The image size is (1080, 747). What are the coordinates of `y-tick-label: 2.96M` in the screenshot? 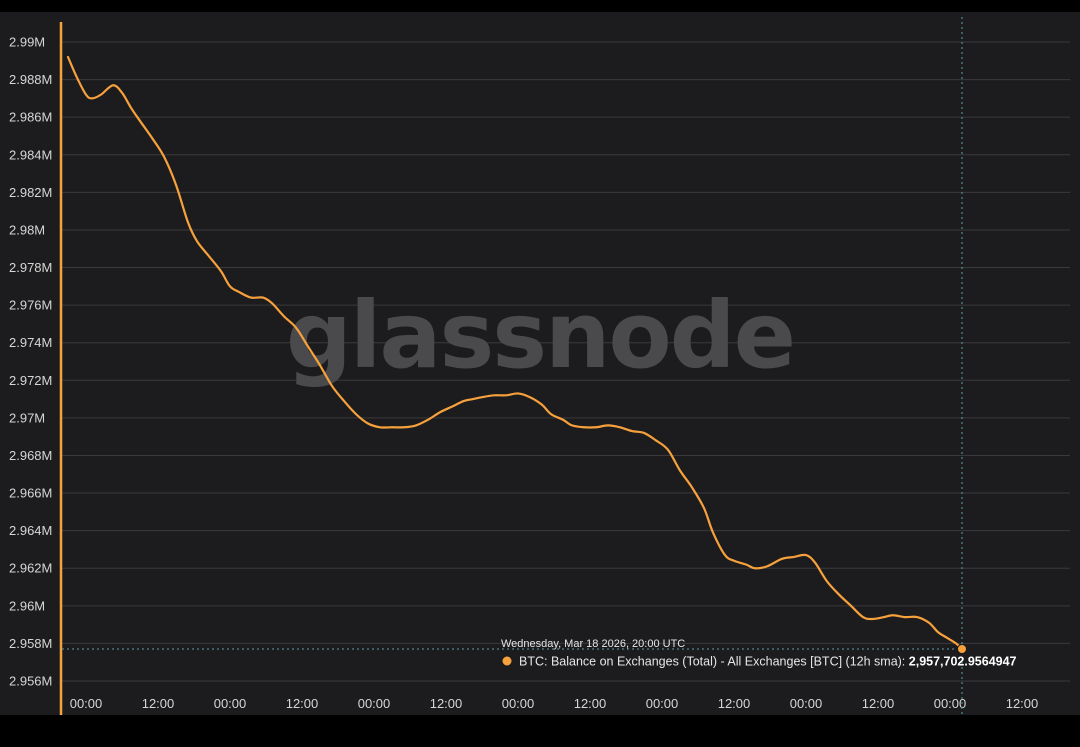 It's located at (27, 605).